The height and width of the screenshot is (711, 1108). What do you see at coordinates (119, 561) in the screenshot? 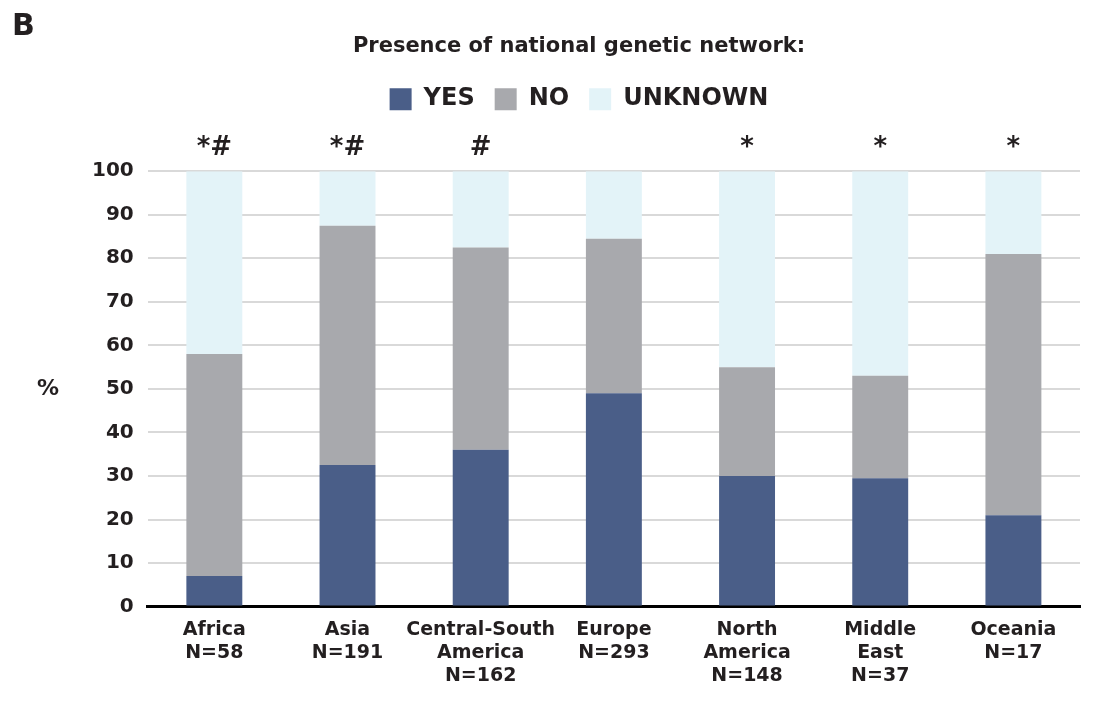
I see `y-tick-label: 10` at bounding box center [119, 561].